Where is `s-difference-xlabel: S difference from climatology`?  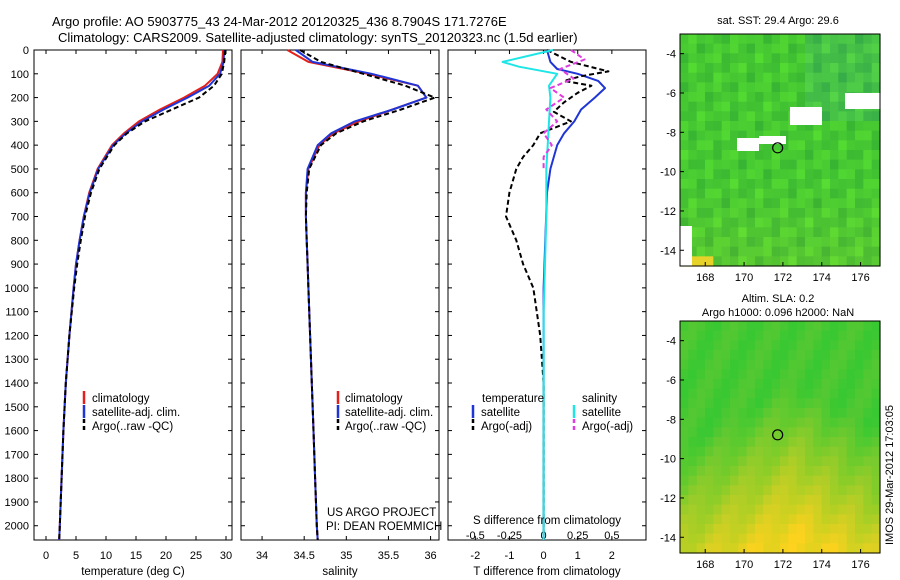
s-difference-xlabel: S difference from climatology is located at coordinates (547, 521).